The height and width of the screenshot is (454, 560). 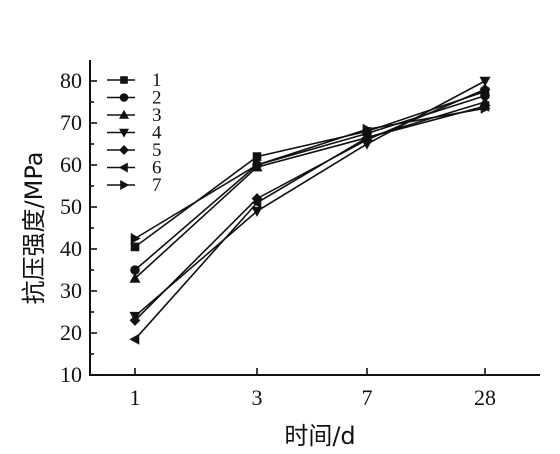 I want to click on y-tick-label: 50, so click(x=71, y=206).